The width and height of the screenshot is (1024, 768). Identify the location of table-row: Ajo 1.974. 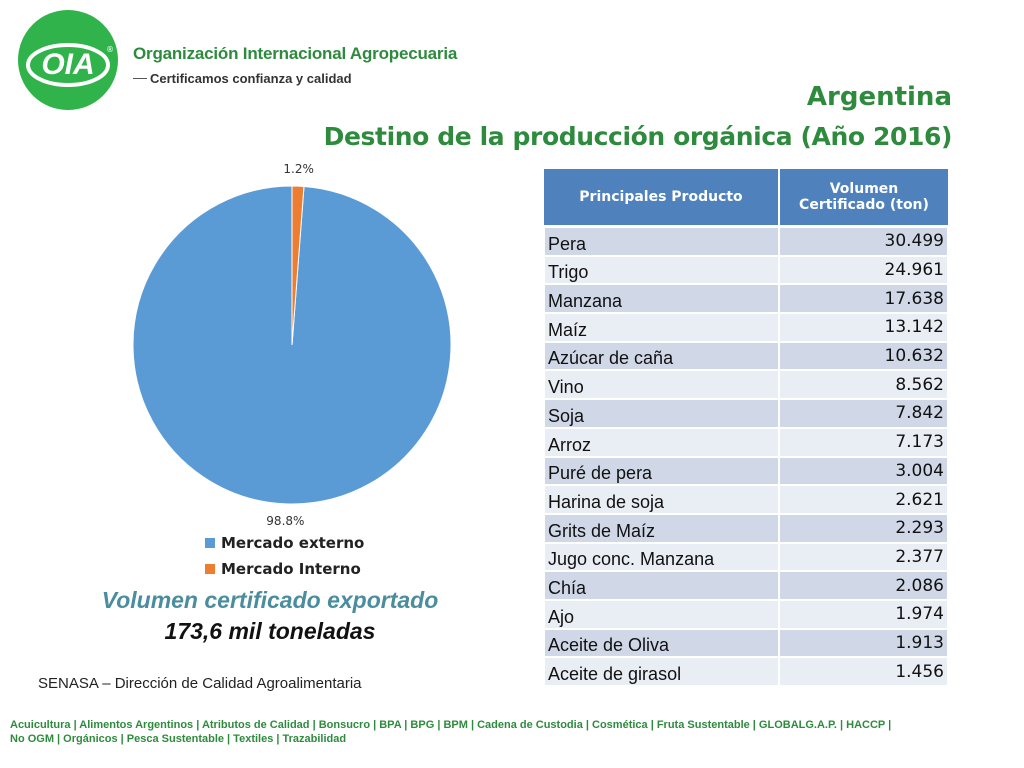
(746, 614).